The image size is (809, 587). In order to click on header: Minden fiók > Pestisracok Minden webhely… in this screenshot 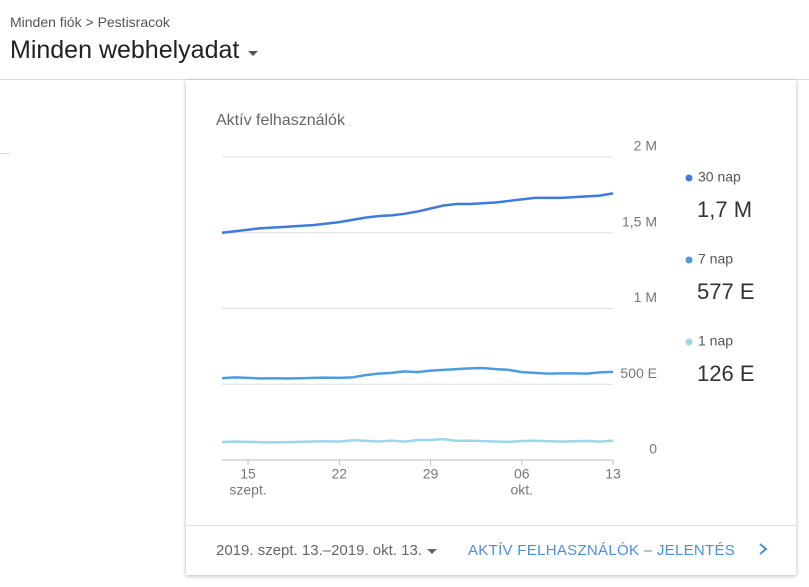, I will do `click(404, 40)`.